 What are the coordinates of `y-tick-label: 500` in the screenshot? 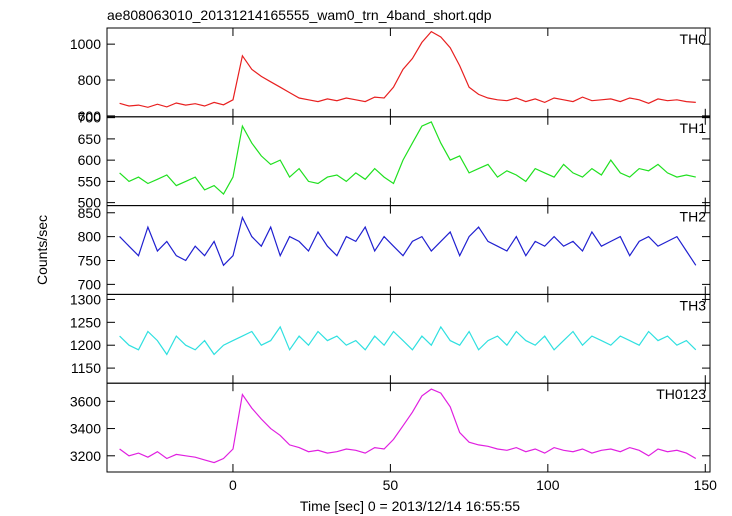 It's located at (90, 203).